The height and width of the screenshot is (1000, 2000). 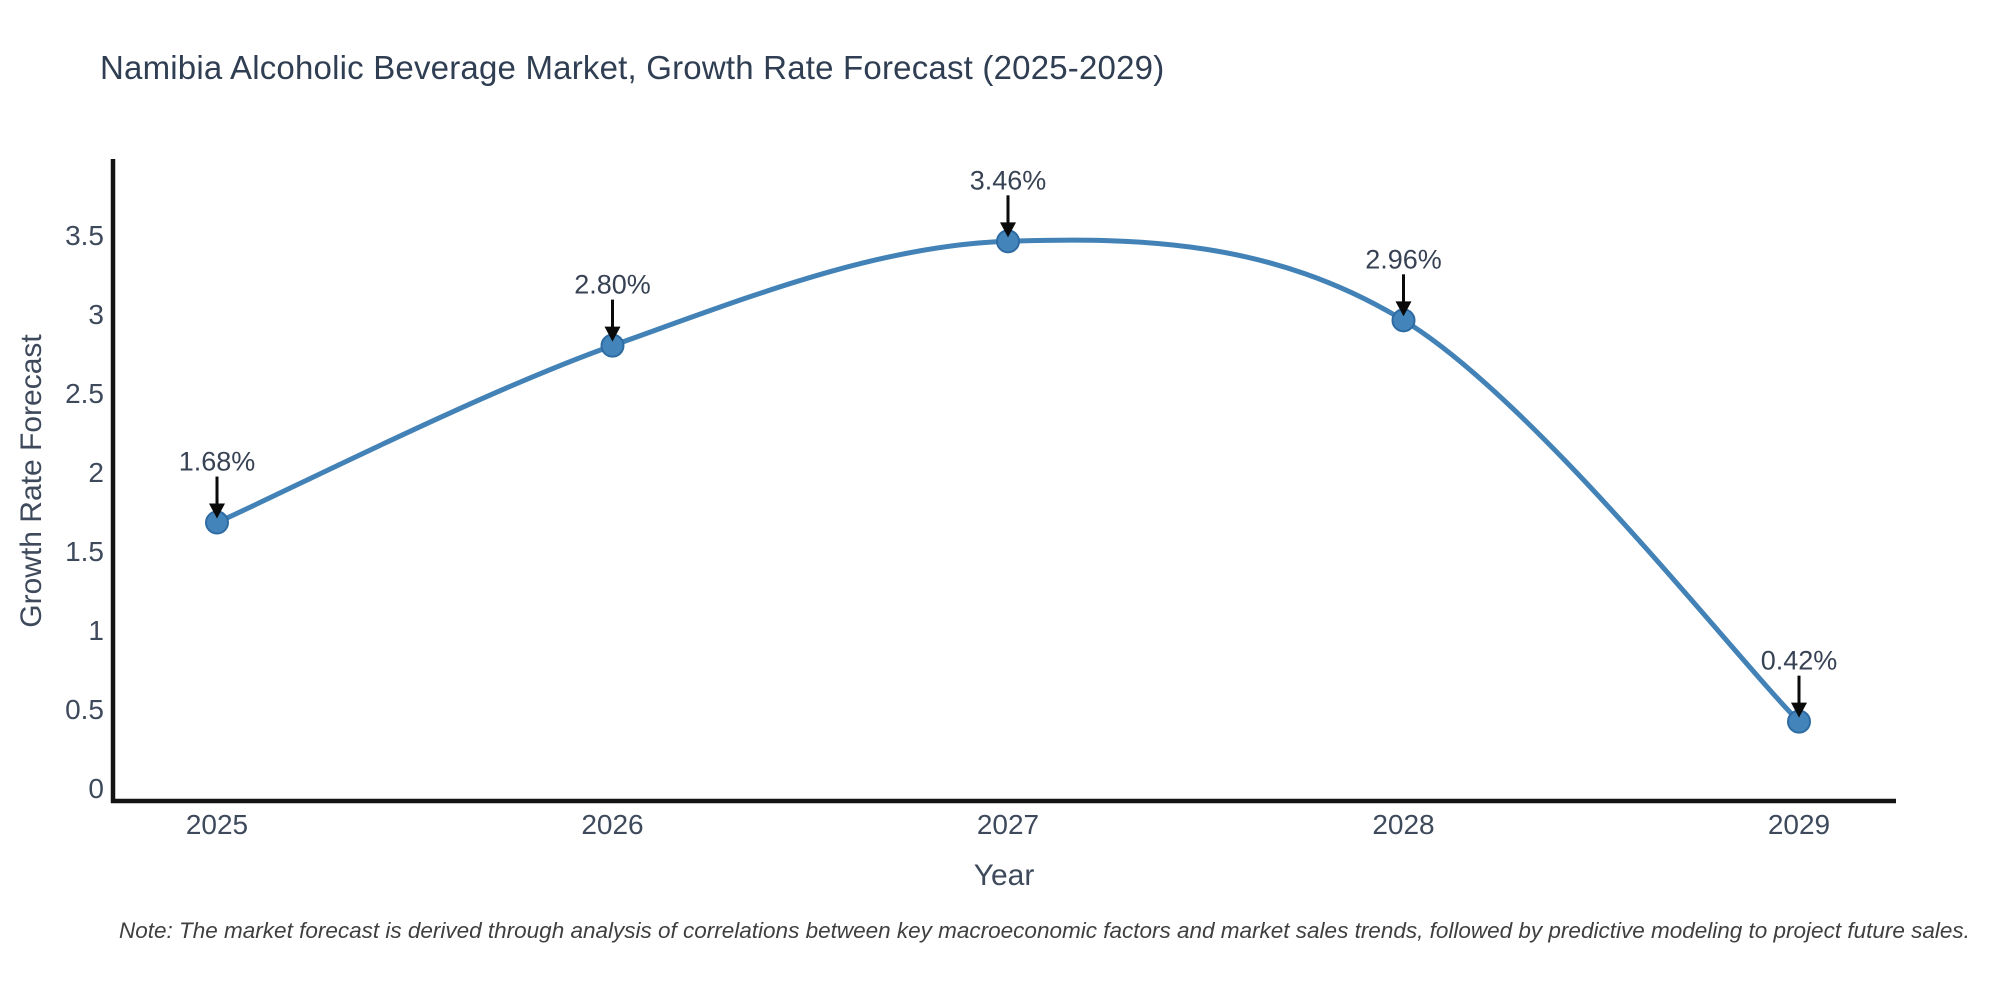 What do you see at coordinates (84, 235) in the screenshot?
I see `y-tick-label: 3.5` at bounding box center [84, 235].